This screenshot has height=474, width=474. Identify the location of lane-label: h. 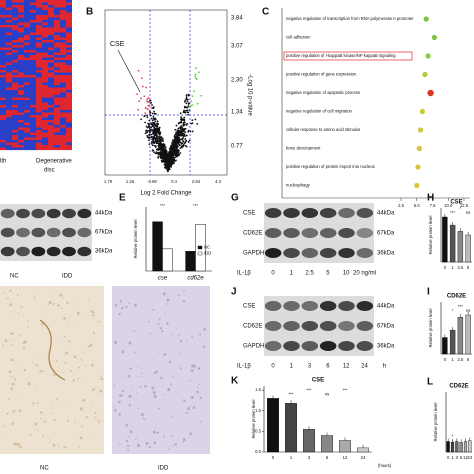
(384, 367).